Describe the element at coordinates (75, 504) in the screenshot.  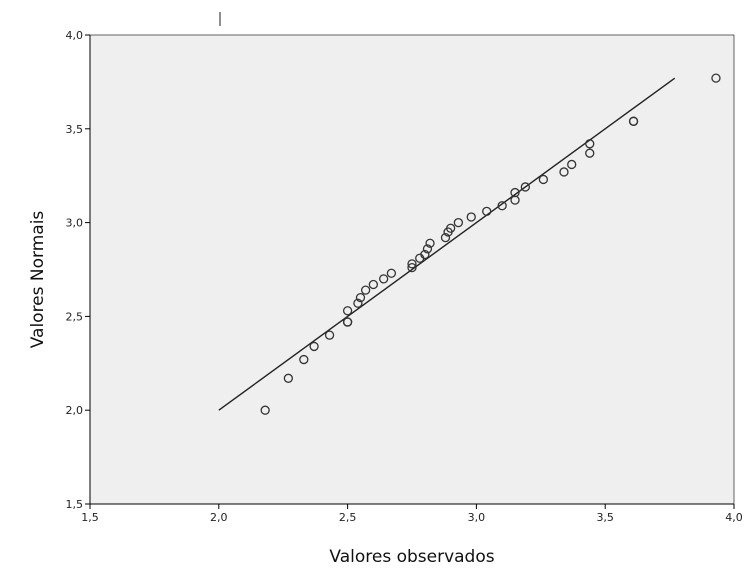
I see `y-tick-label: 1,5` at that location.